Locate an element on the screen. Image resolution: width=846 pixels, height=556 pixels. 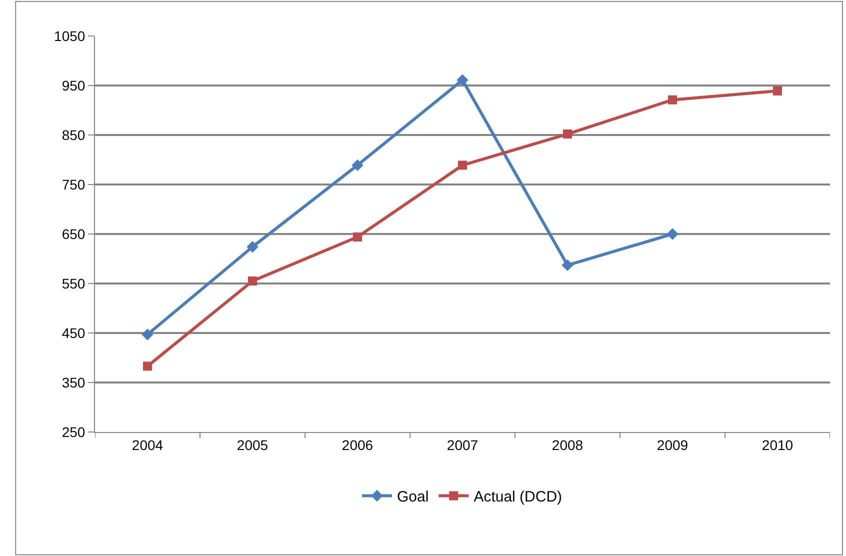
y-tick-label: 350 is located at coordinates (74, 382).